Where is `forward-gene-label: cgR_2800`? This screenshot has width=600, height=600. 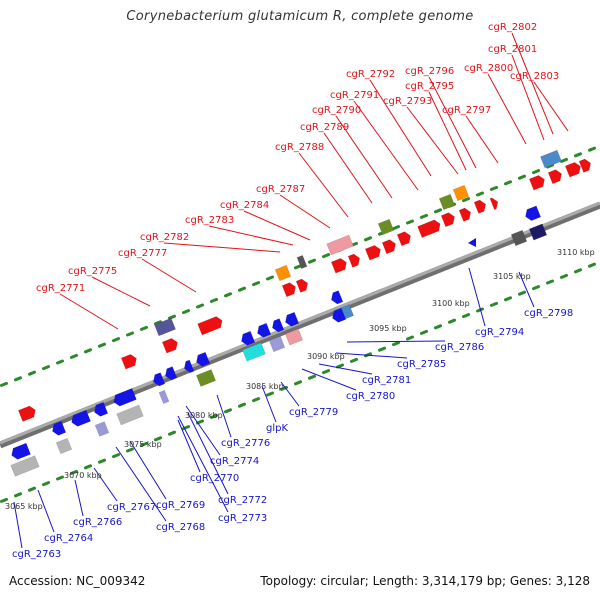
forward-gene-label: cgR_2800 is located at coordinates (488, 68).